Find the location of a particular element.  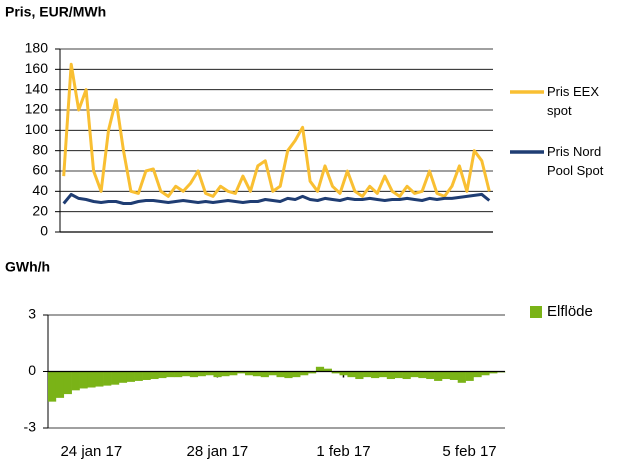

y-tick-label: 20 is located at coordinates (40, 210).